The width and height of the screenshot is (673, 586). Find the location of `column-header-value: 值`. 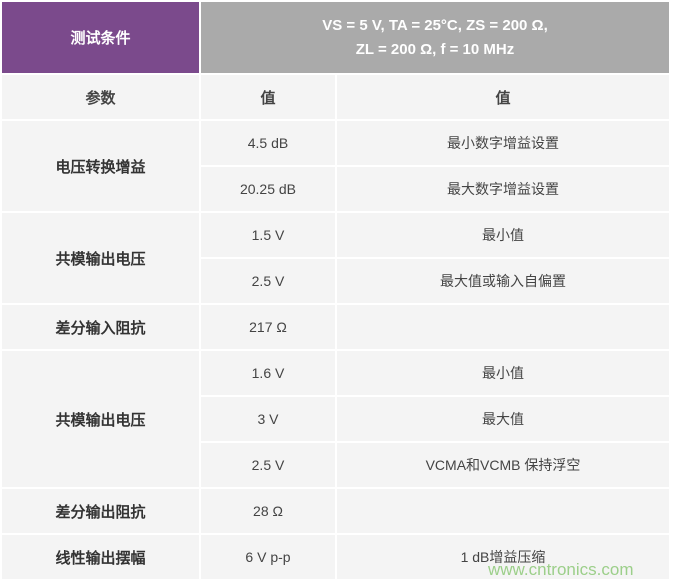

column-header-value: 值 is located at coordinates (268, 97).